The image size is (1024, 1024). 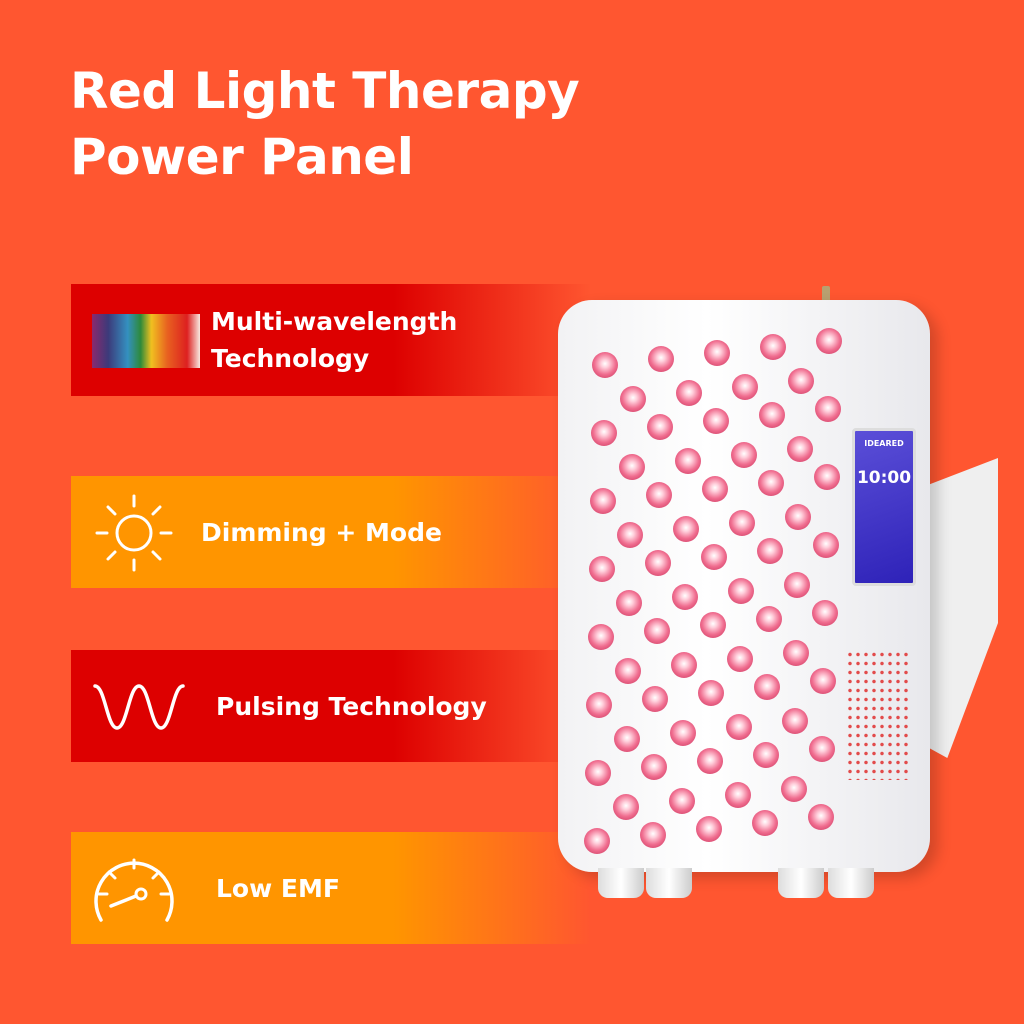 I want to click on feature-pulsing: Pulsing Technology, so click(x=331, y=706).